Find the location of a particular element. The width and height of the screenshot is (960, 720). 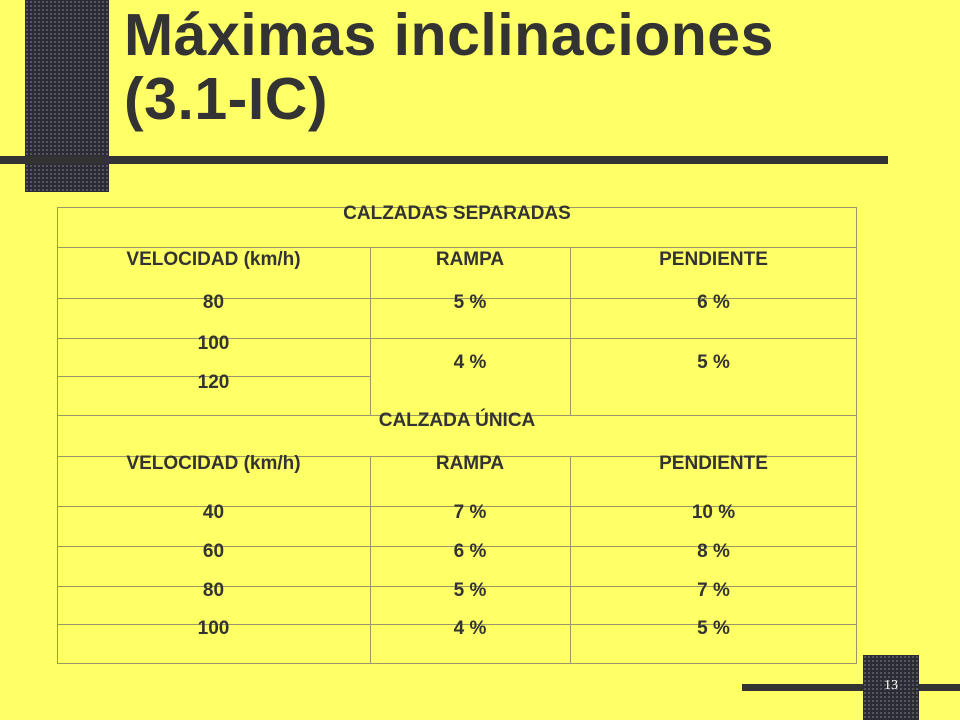

cell-pendiente: 8 % is located at coordinates (713, 551).